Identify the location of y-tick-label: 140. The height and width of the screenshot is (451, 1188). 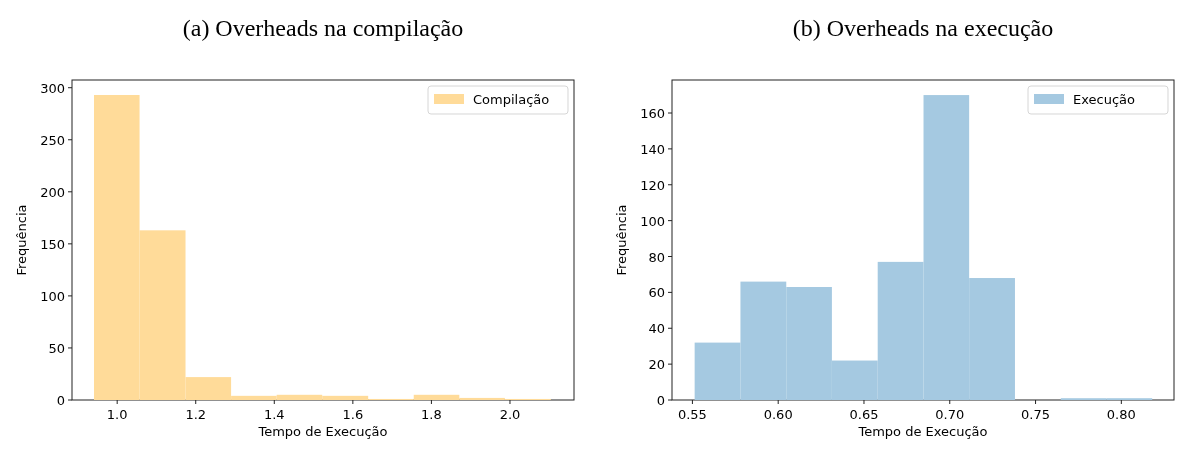
(652, 149).